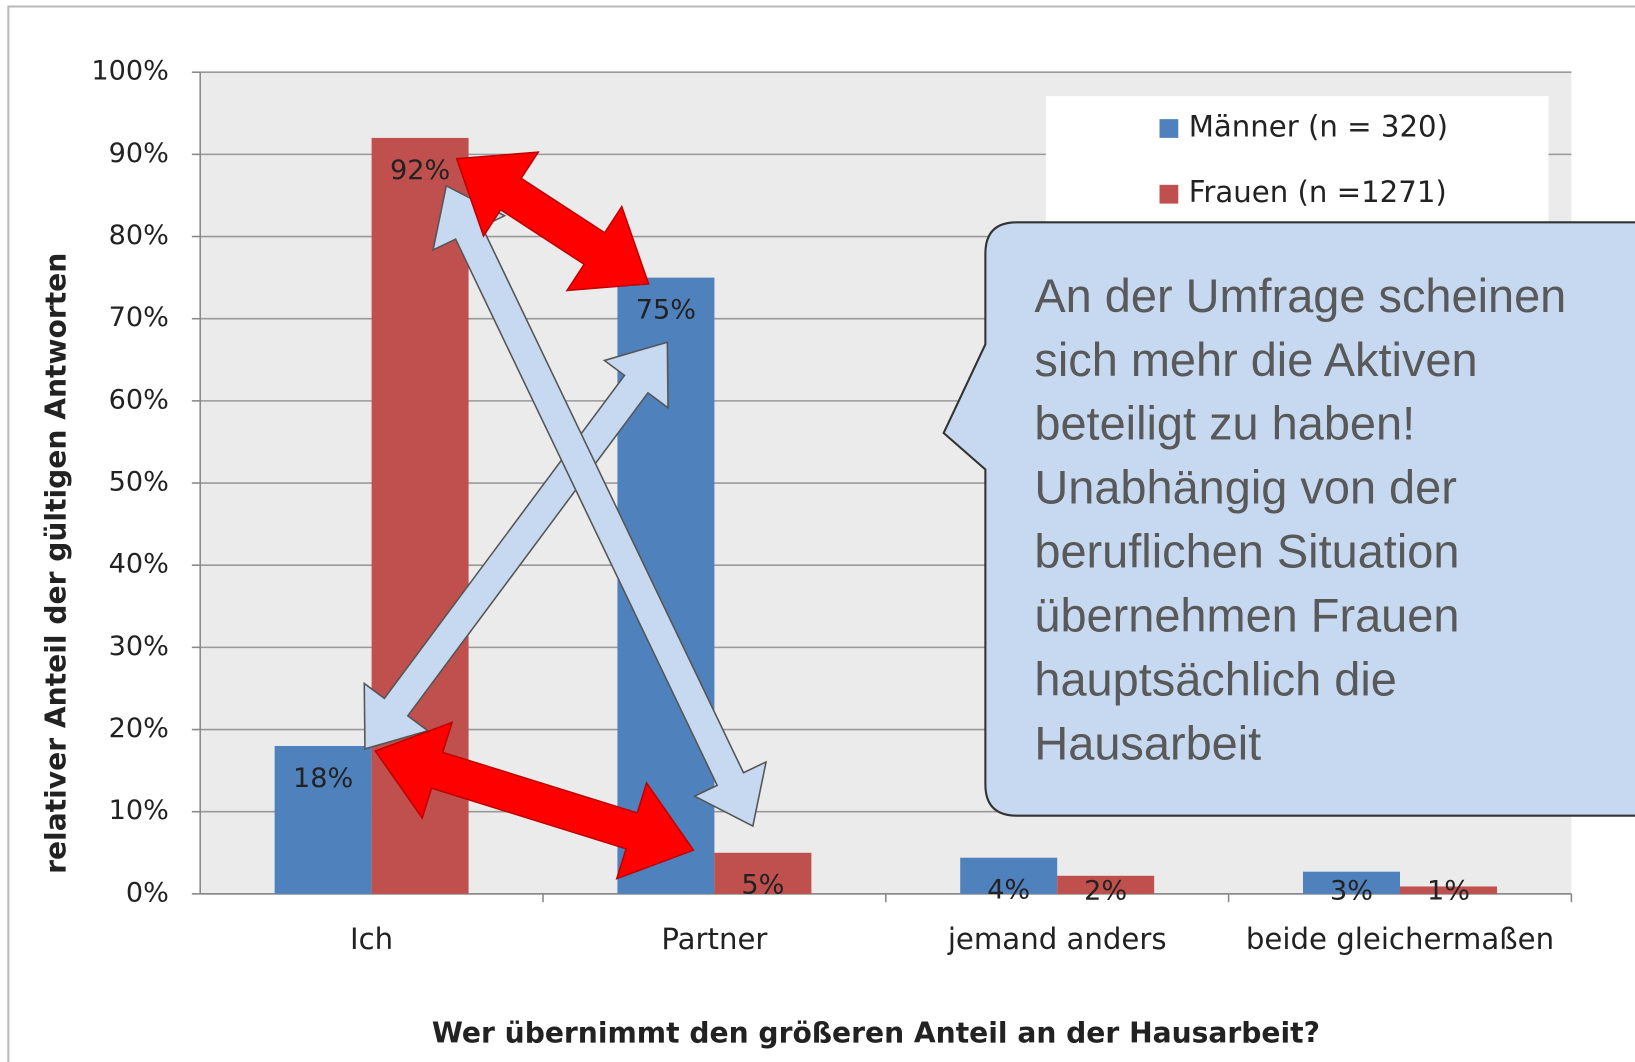 The width and height of the screenshot is (1635, 1062). I want to click on y-tick-label: 10%, so click(139, 810).